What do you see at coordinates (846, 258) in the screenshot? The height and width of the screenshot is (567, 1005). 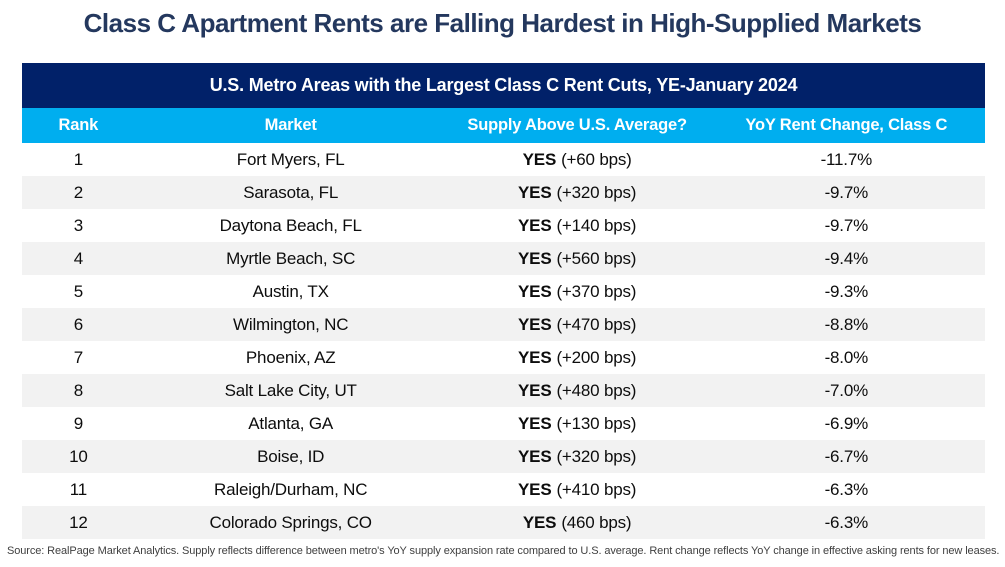 I see `rent-change-cell: -9.4%` at bounding box center [846, 258].